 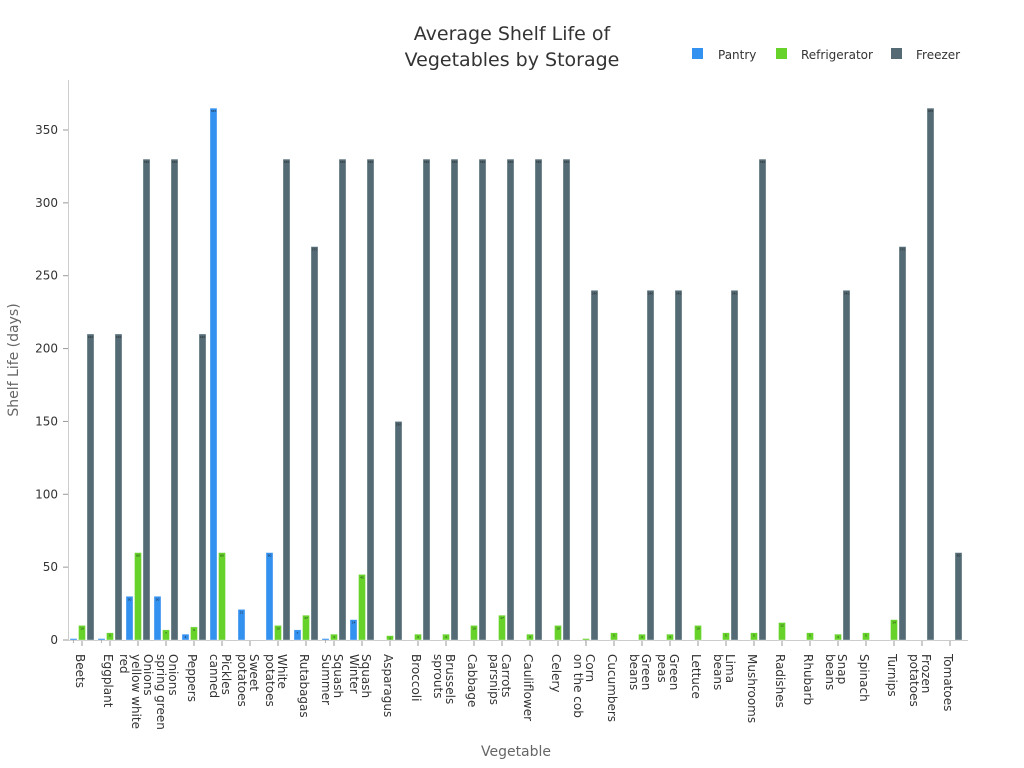 What do you see at coordinates (124, 664) in the screenshot?
I see `x-tick-label: red` at bounding box center [124, 664].